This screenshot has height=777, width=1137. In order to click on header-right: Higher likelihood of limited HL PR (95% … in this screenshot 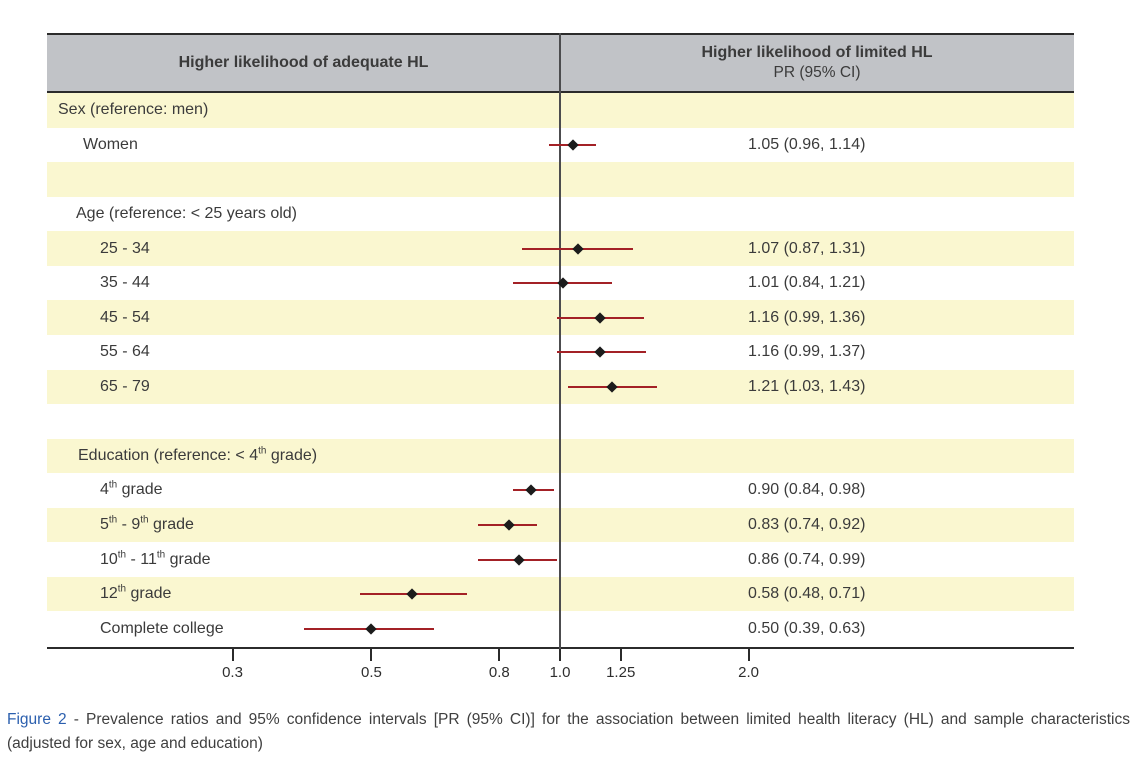, I will do `click(817, 63)`.